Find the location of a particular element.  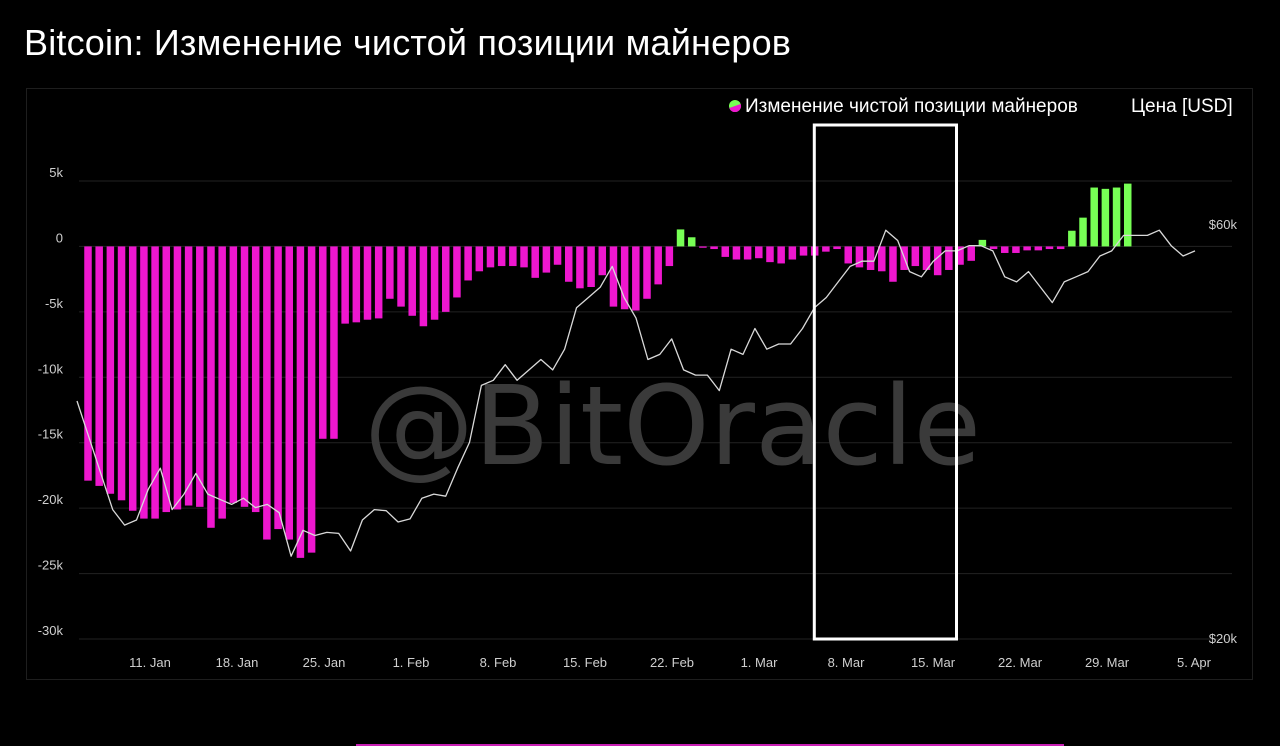

x-tick-label: 1. Feb is located at coordinates (411, 662).